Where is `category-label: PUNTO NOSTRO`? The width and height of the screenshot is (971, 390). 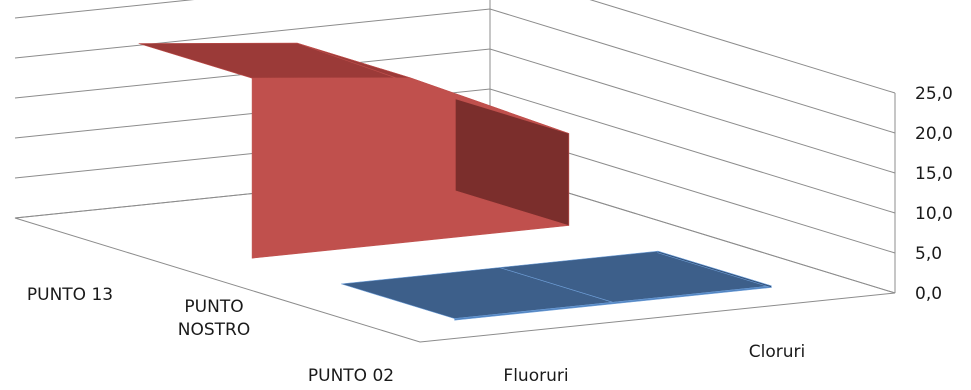
category-label: PUNTO NOSTRO is located at coordinates (214, 318).